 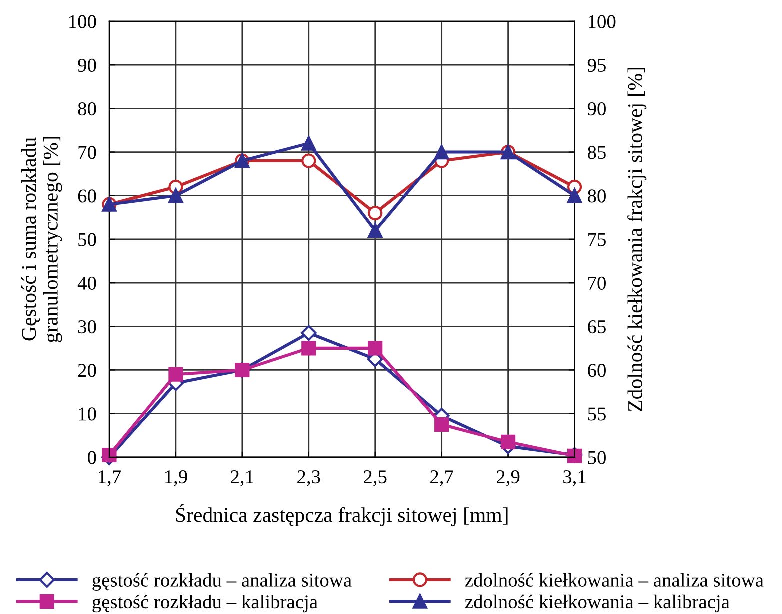 I want to click on x-tick-label: 2,9, so click(x=508, y=478).